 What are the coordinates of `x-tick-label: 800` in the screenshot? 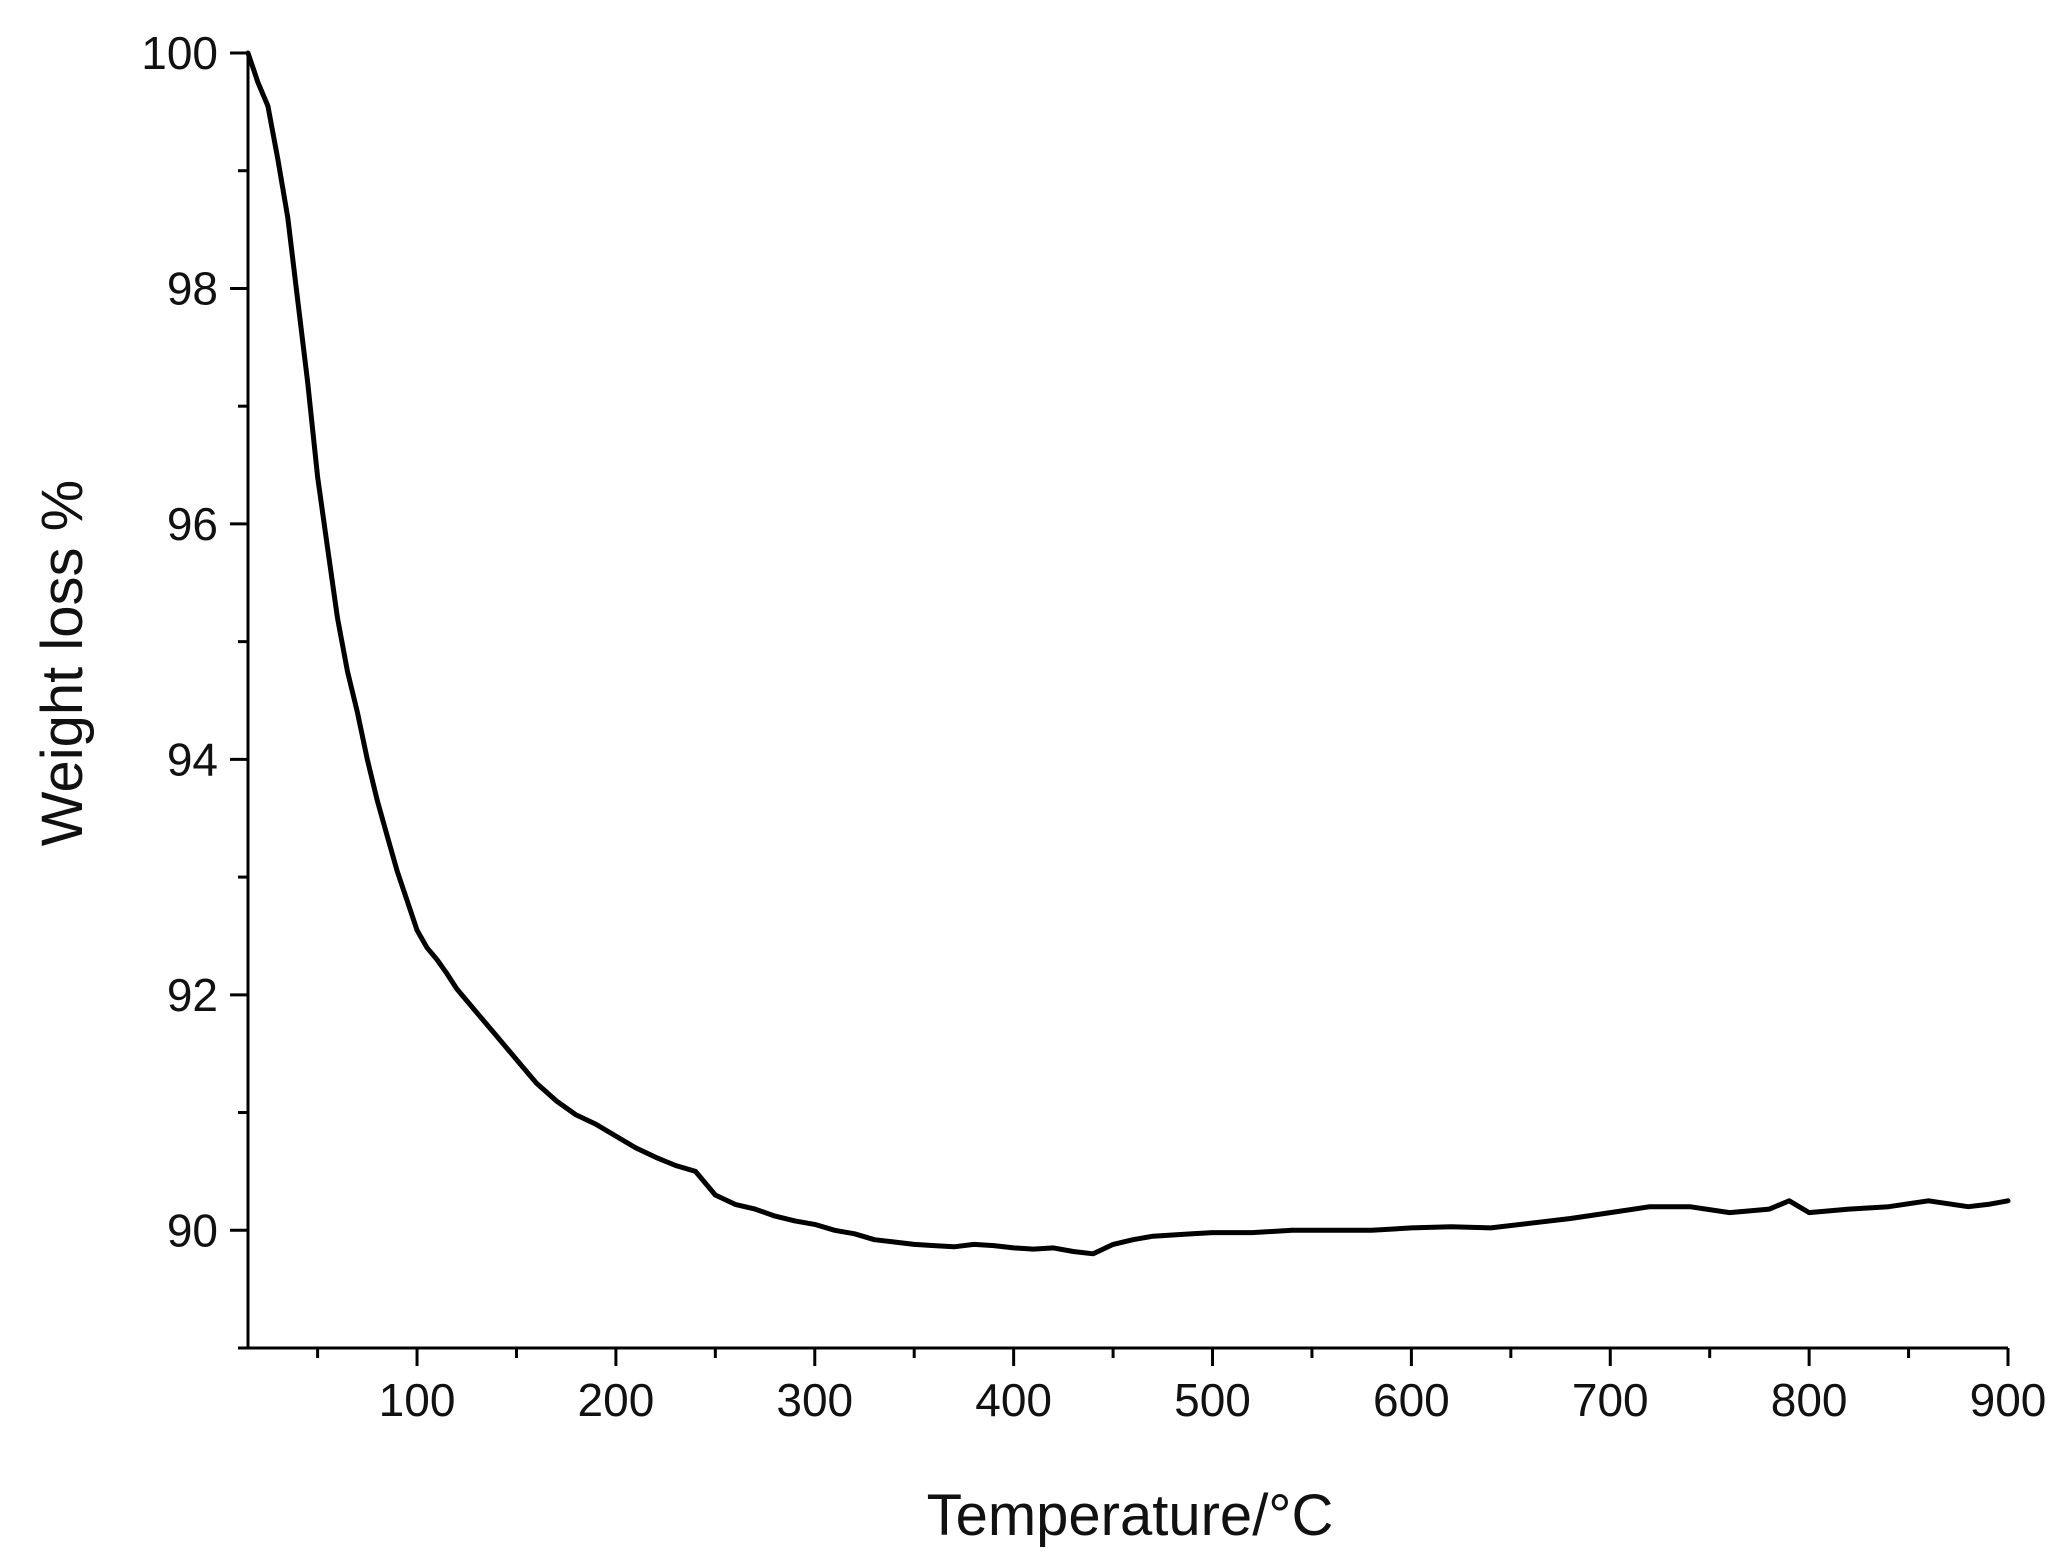 It's located at (1809, 1400).